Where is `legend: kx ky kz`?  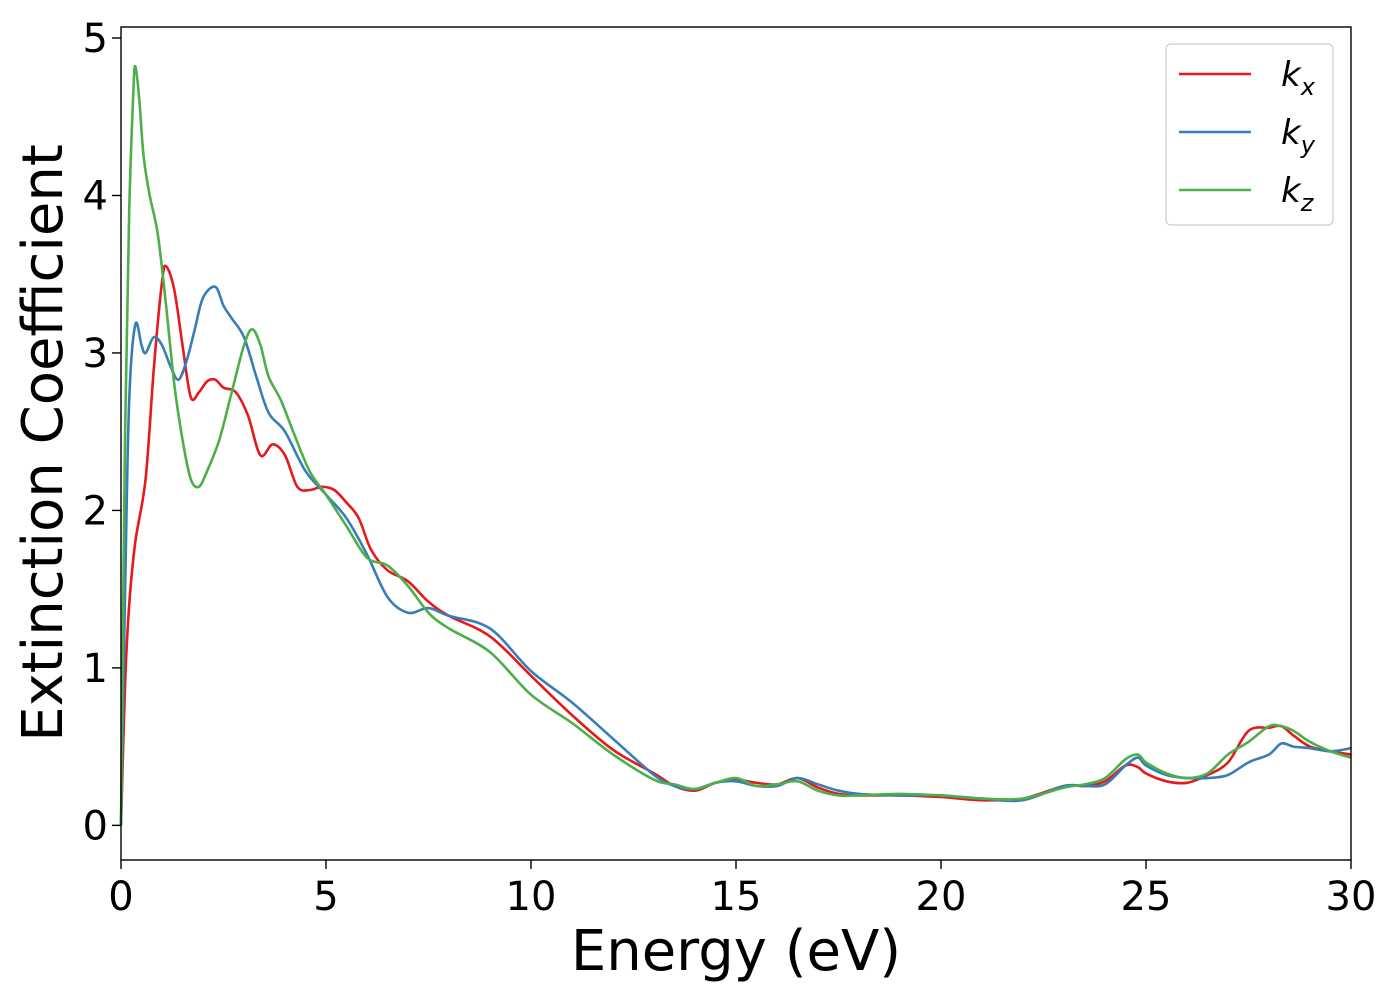 legend: kx ky kz is located at coordinates (1249, 134).